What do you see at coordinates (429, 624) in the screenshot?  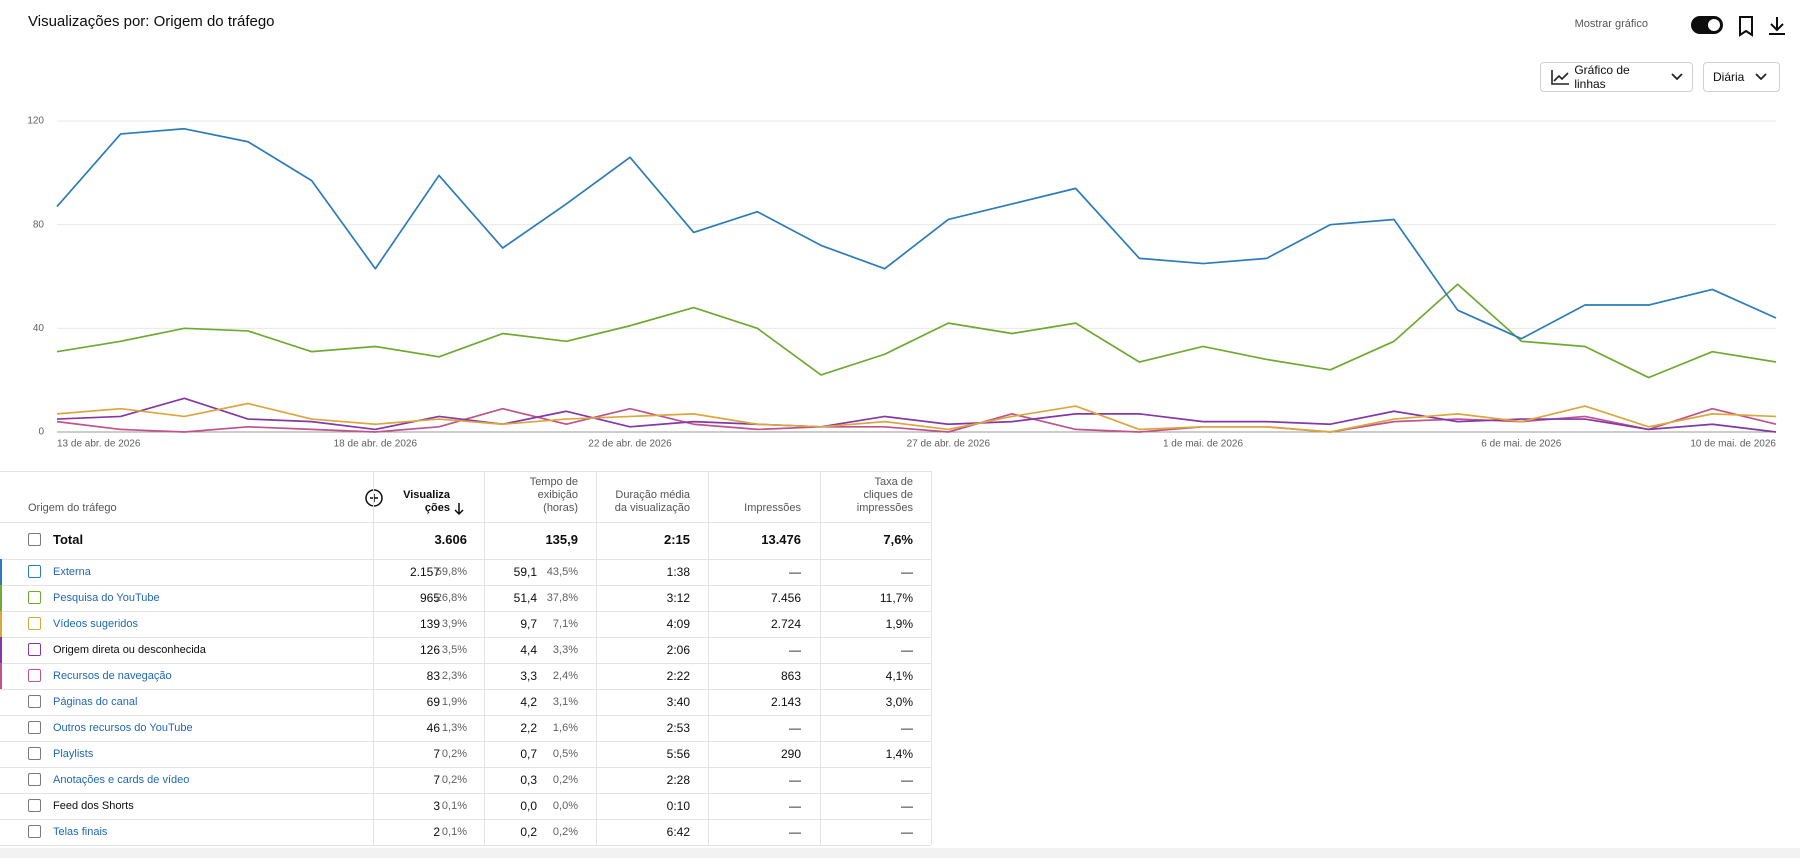 I see `cell-value: 139` at bounding box center [429, 624].